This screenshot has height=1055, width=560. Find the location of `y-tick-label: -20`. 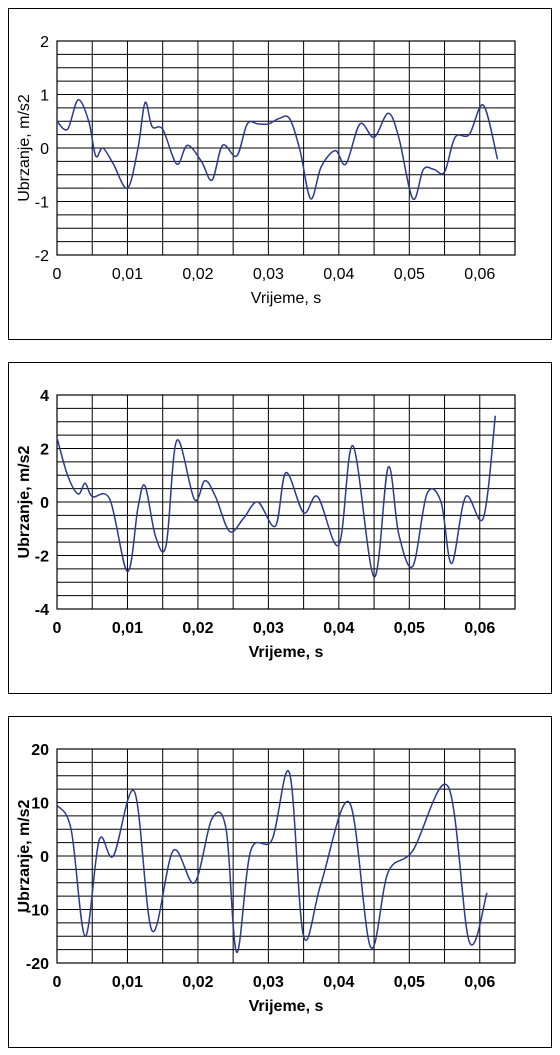

y-tick-label: -20 is located at coordinates (37, 964).